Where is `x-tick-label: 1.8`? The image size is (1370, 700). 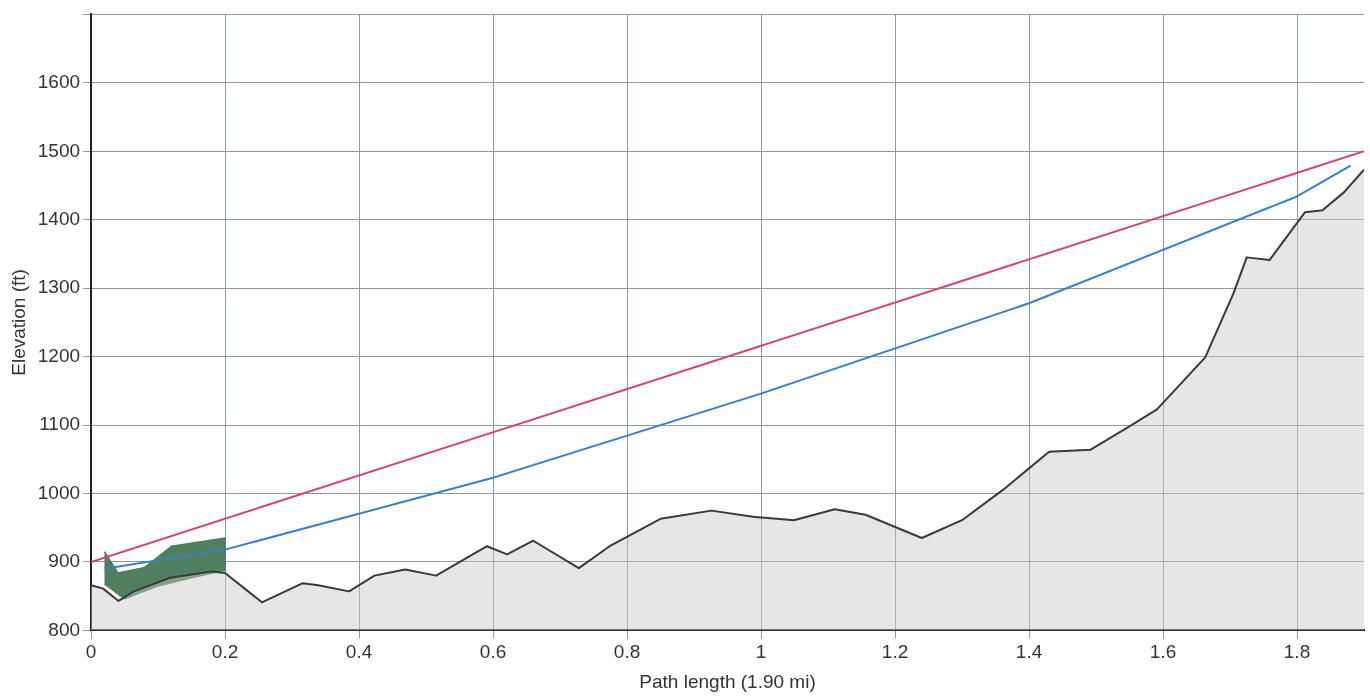
x-tick-label: 1.8 is located at coordinates (1297, 652).